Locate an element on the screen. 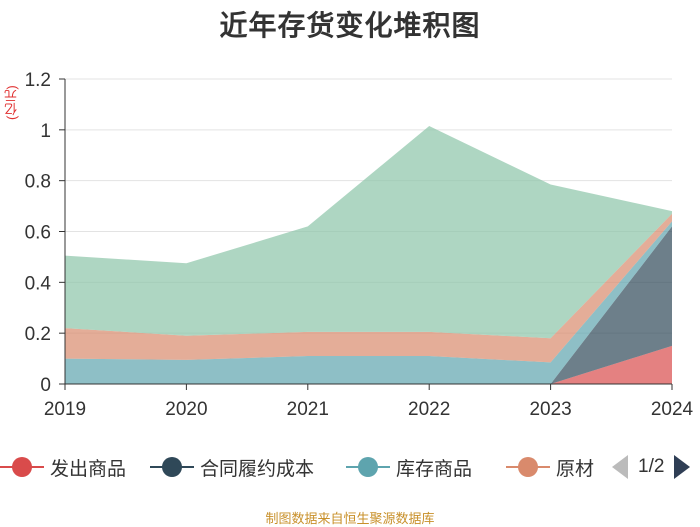  x-tick-label: 2022 is located at coordinates (429, 409).